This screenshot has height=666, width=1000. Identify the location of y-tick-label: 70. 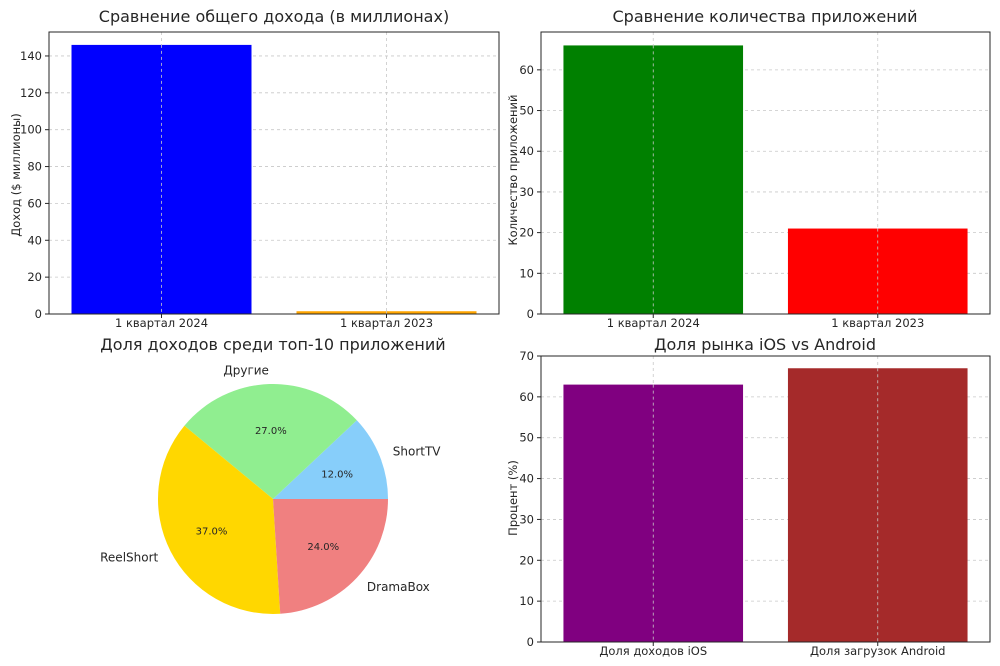
(526, 356).